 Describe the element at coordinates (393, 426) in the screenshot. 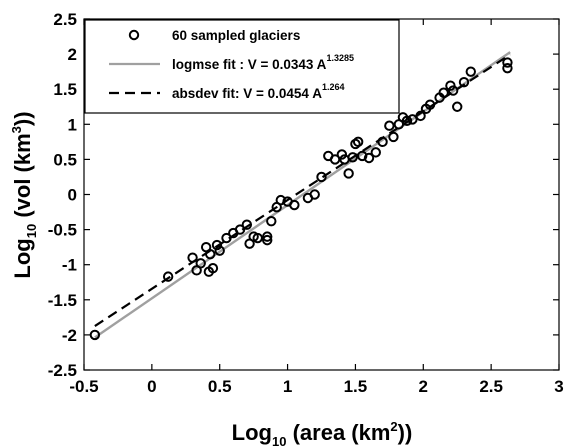

I see `x-axis-title-sup: 2` at that location.